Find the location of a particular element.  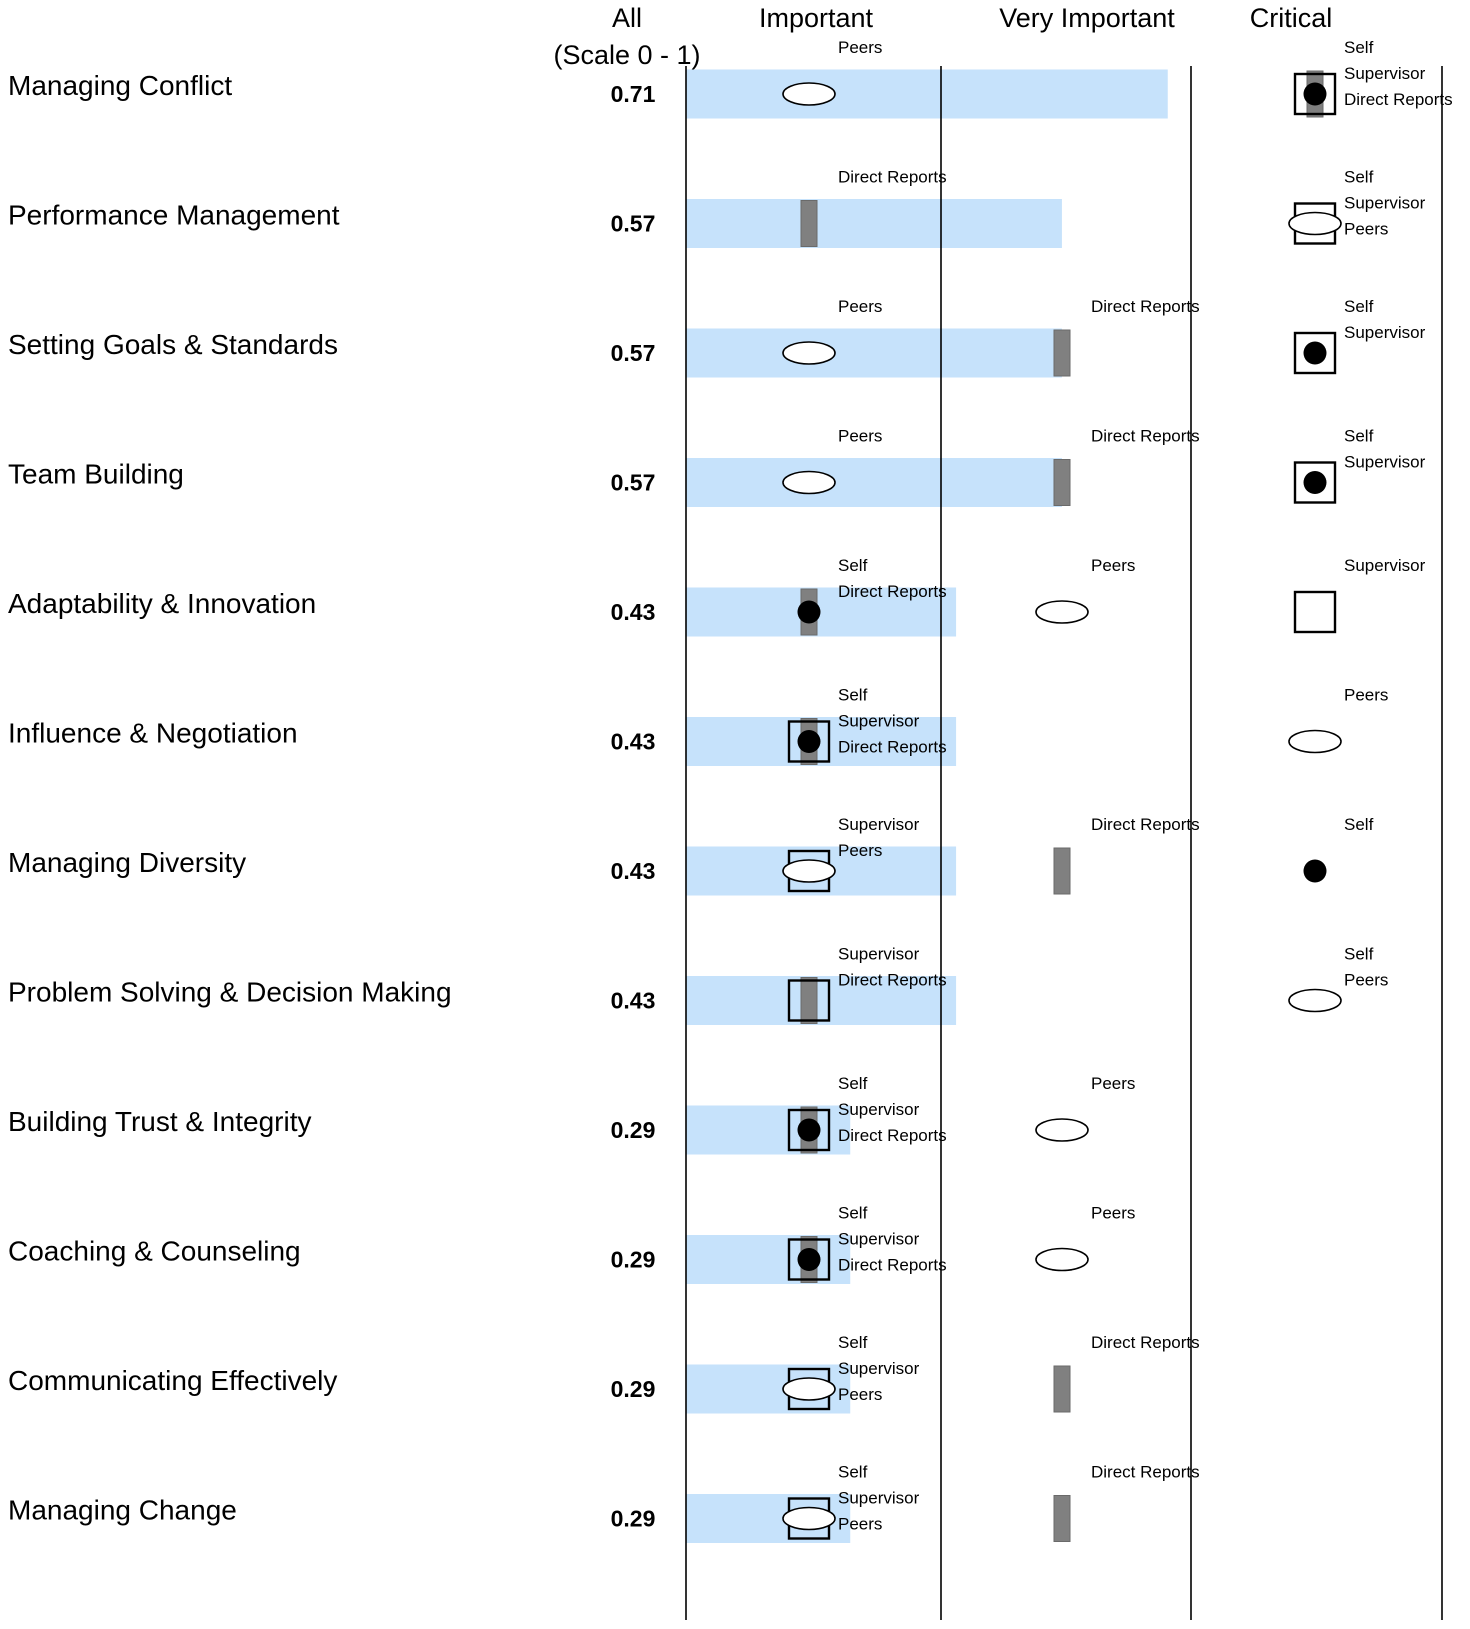

competency-label: Managing Change is located at coordinates (122, 1510).